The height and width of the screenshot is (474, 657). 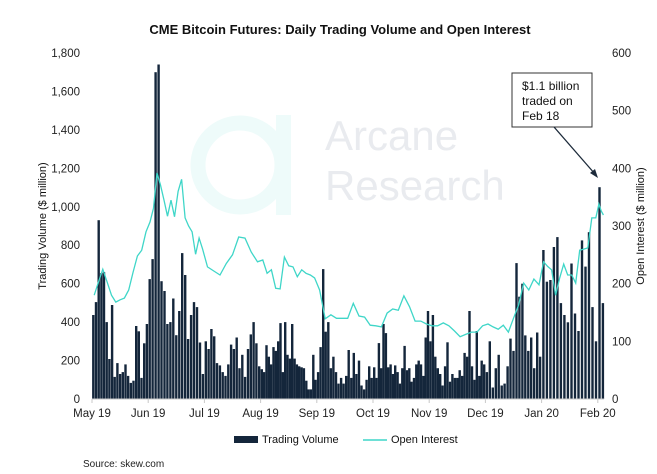 I want to click on right-tick-label: 400, so click(x=621, y=169).